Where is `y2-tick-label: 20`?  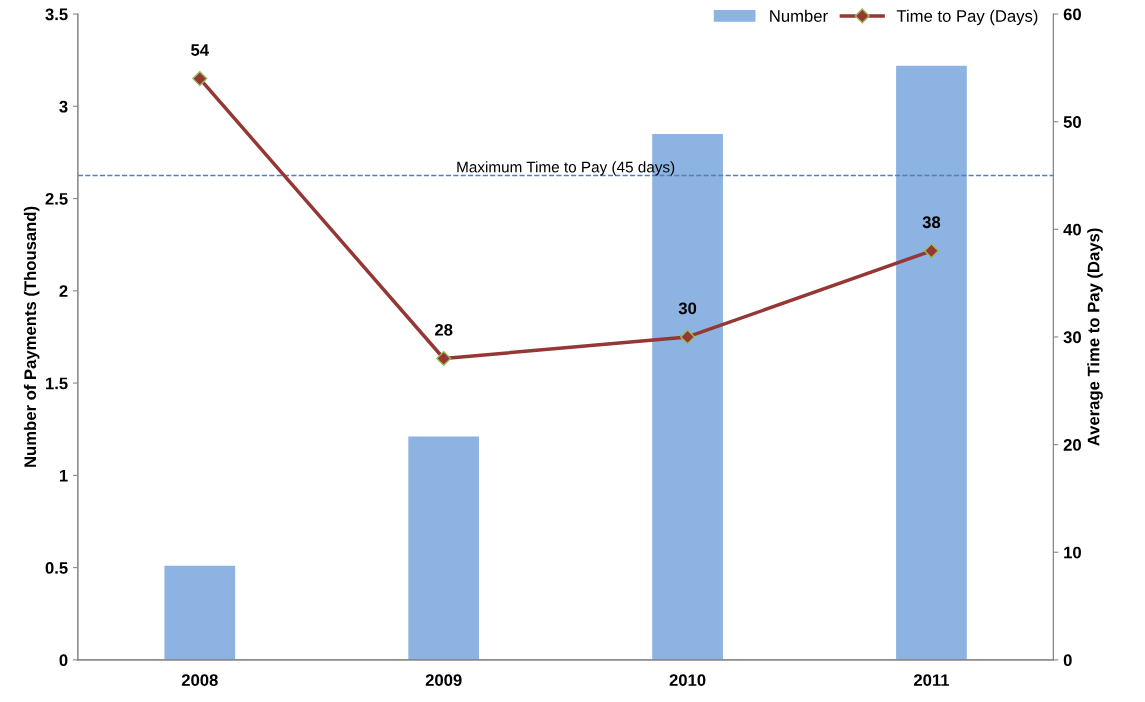
y2-tick-label: 20 is located at coordinates (1072, 445).